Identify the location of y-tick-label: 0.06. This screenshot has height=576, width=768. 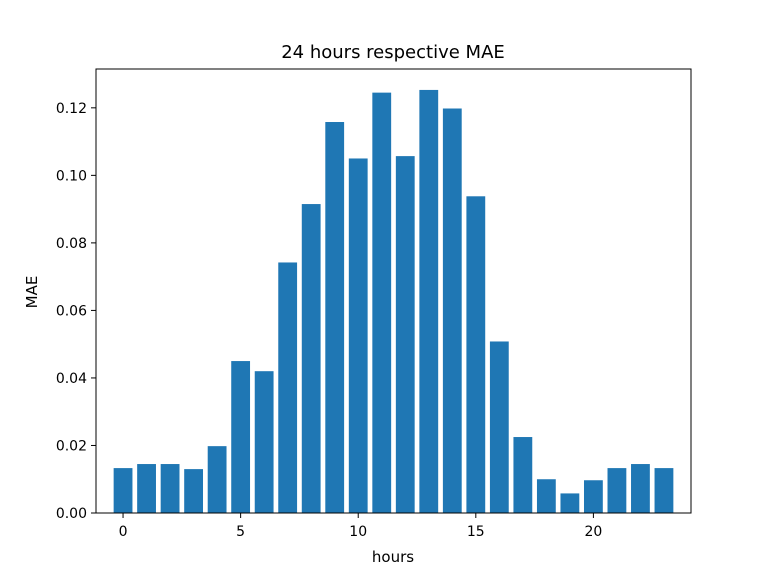
(71, 311).